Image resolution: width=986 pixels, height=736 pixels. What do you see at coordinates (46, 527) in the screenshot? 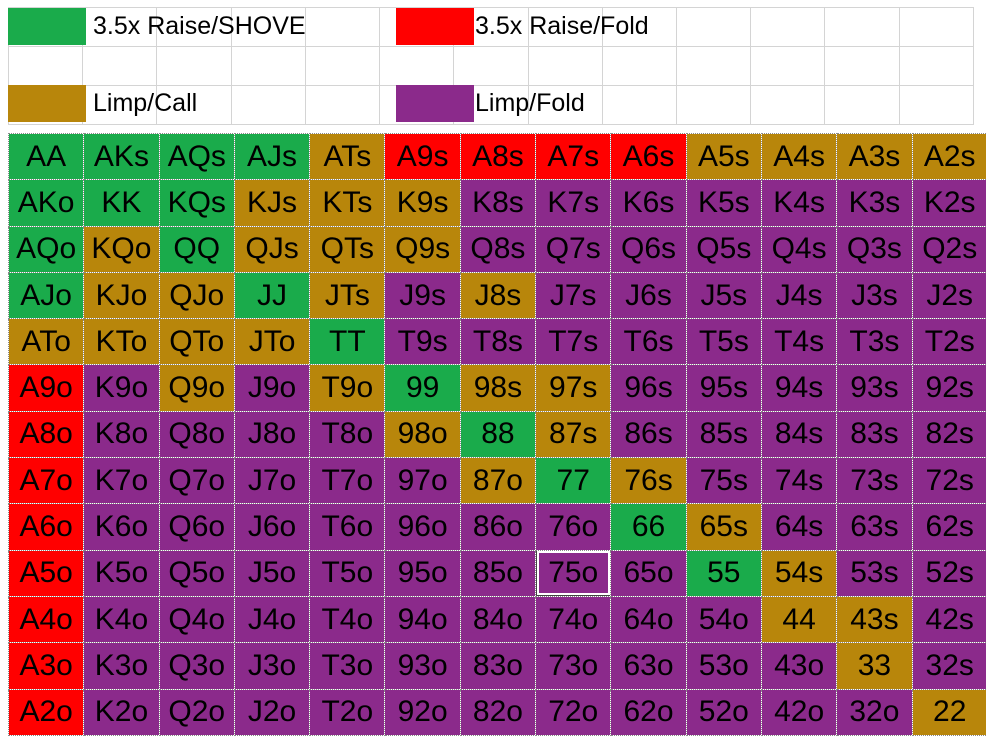
I see `hand-cell-a6o: A6o` at bounding box center [46, 527].